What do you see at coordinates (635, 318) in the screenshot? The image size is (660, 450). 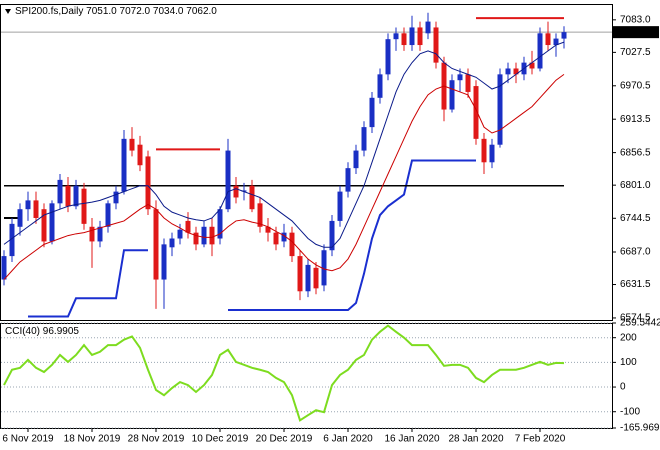 I see `y-tick-label: 6574.5` at bounding box center [635, 318].